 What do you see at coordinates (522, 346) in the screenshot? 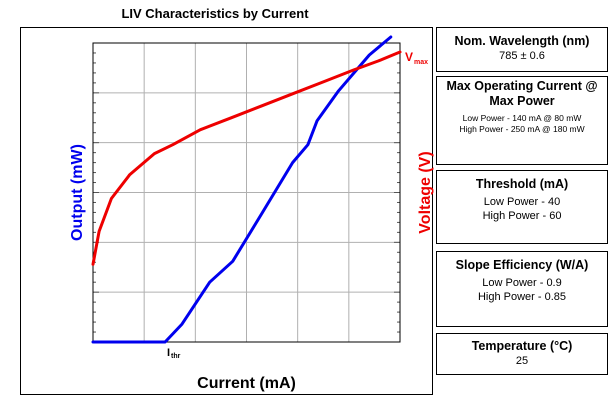
I see `temperature-title: Temperature (°C)` at bounding box center [522, 346].